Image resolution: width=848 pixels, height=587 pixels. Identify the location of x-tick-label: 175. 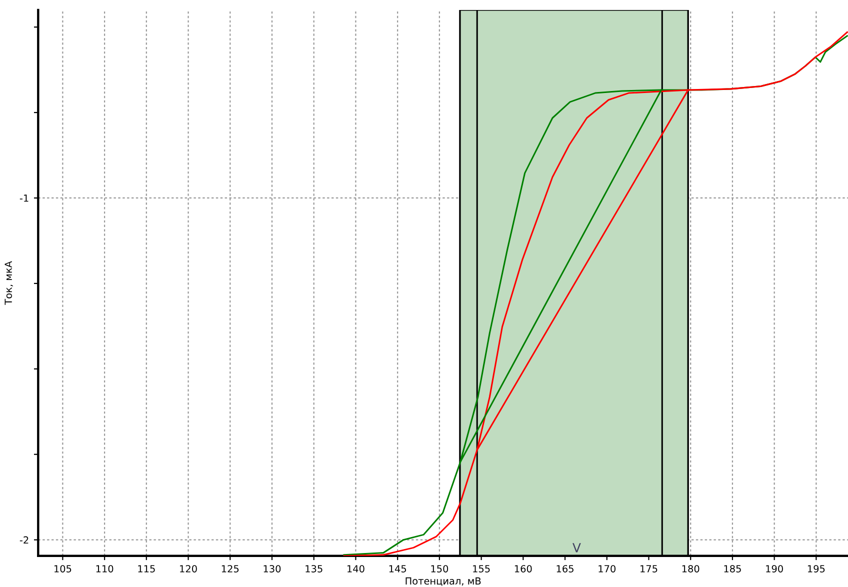
(649, 568).